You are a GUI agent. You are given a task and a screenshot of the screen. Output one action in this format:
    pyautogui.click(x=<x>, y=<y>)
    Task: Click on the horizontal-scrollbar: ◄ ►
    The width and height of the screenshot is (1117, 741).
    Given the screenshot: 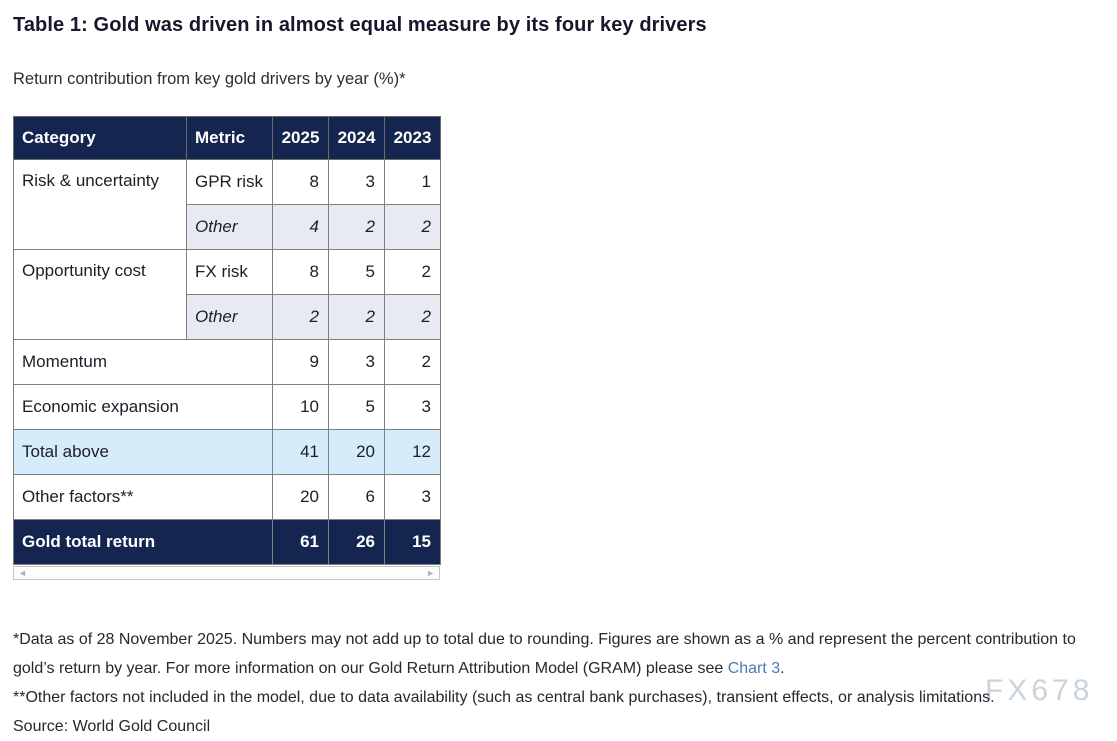 What is the action you would take?
    pyautogui.click(x=226, y=573)
    